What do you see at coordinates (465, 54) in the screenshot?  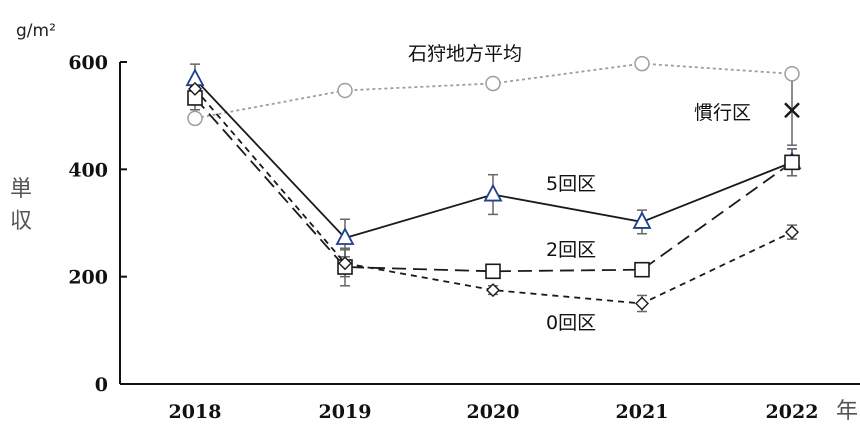 I see `series-label: 石狩地方平均` at bounding box center [465, 54].